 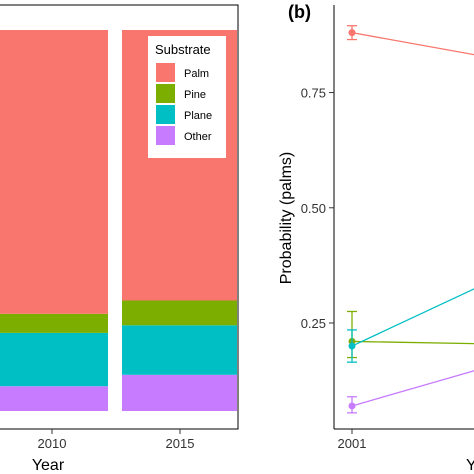 I want to click on panel-b-y-axis-title: Probability (palms), so click(x=286, y=218).